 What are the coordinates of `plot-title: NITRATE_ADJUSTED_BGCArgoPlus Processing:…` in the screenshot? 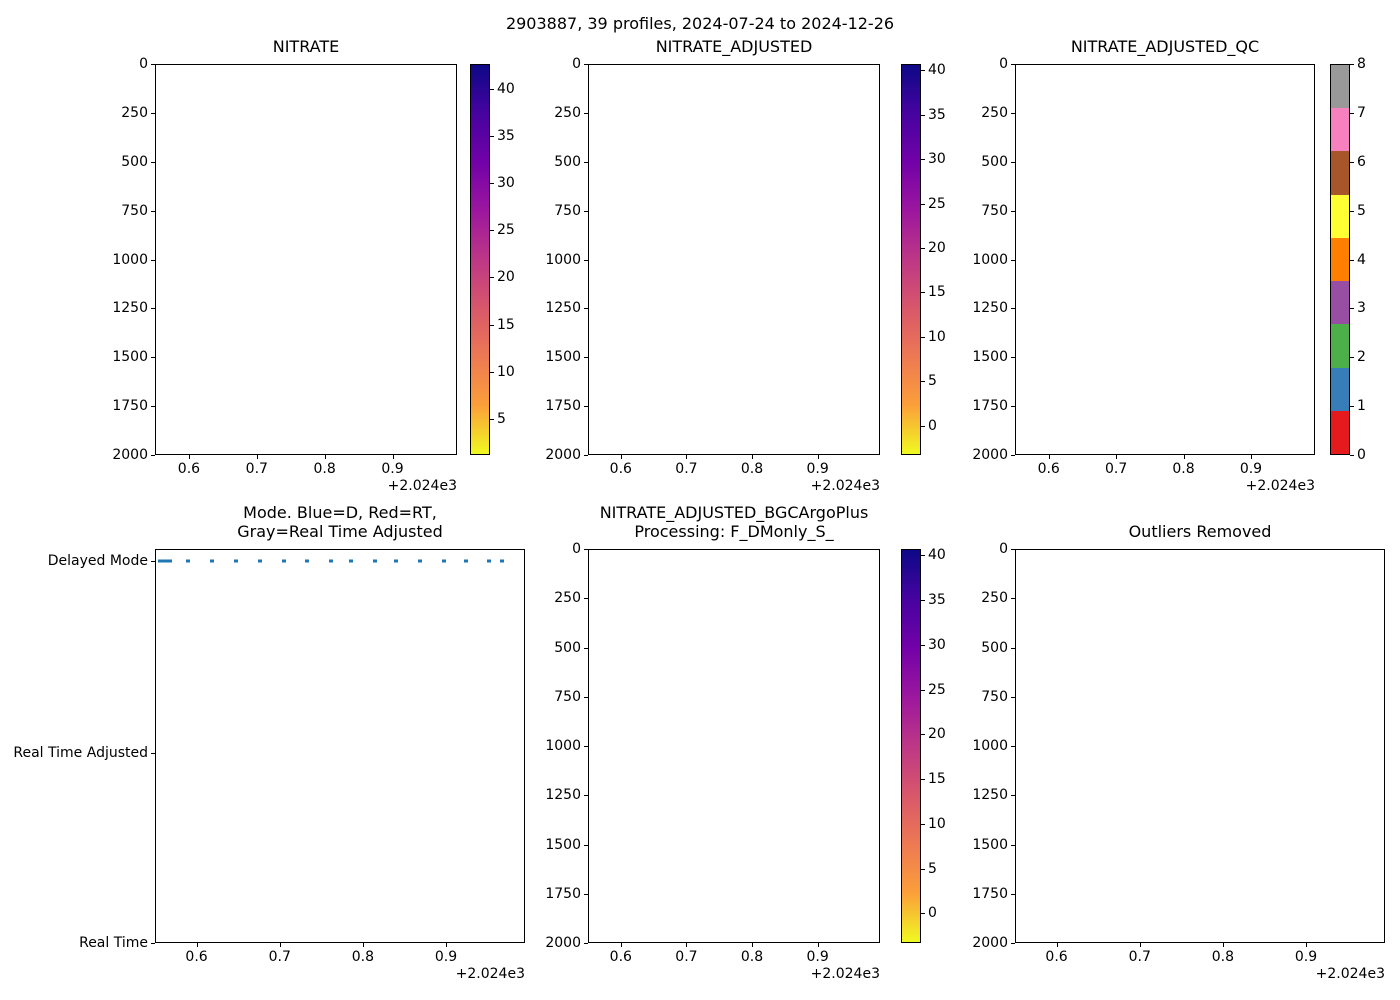 It's located at (734, 522).